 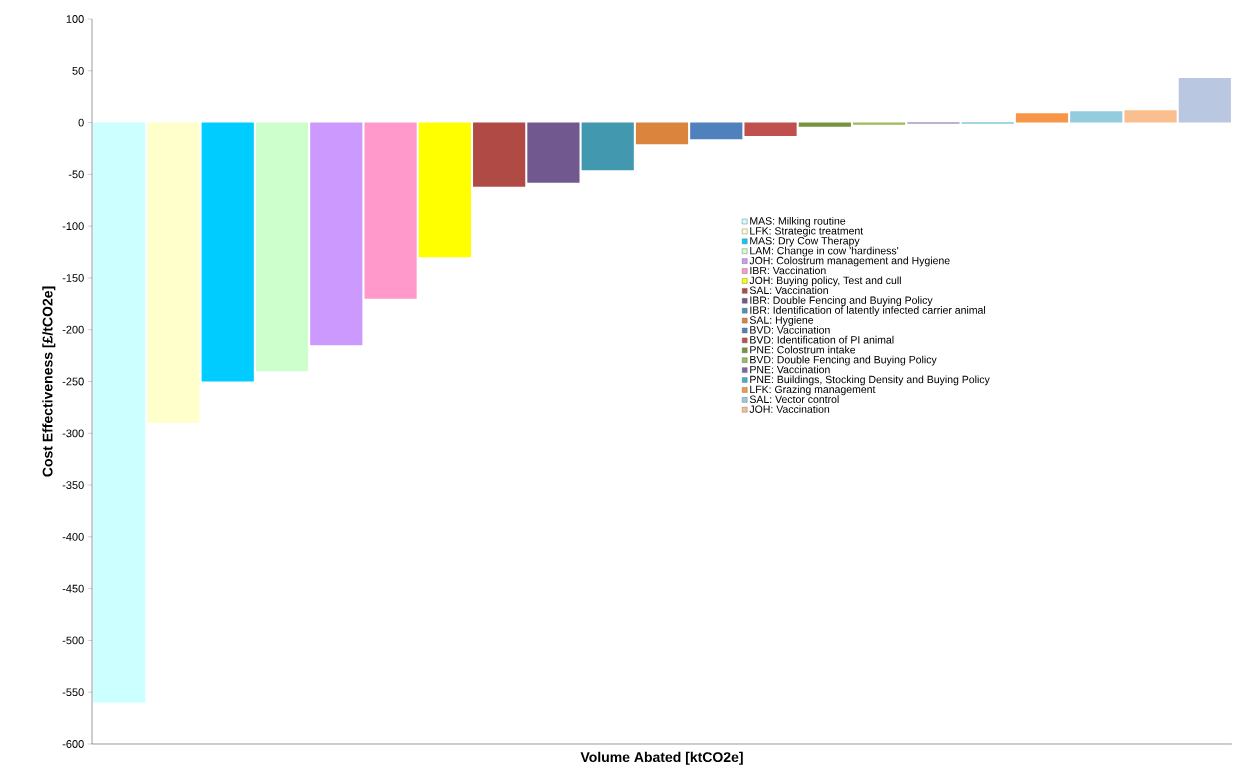 What do you see at coordinates (825, 281) in the screenshot?
I see `legend-label: JOH: Buying policy, Test and cull` at bounding box center [825, 281].